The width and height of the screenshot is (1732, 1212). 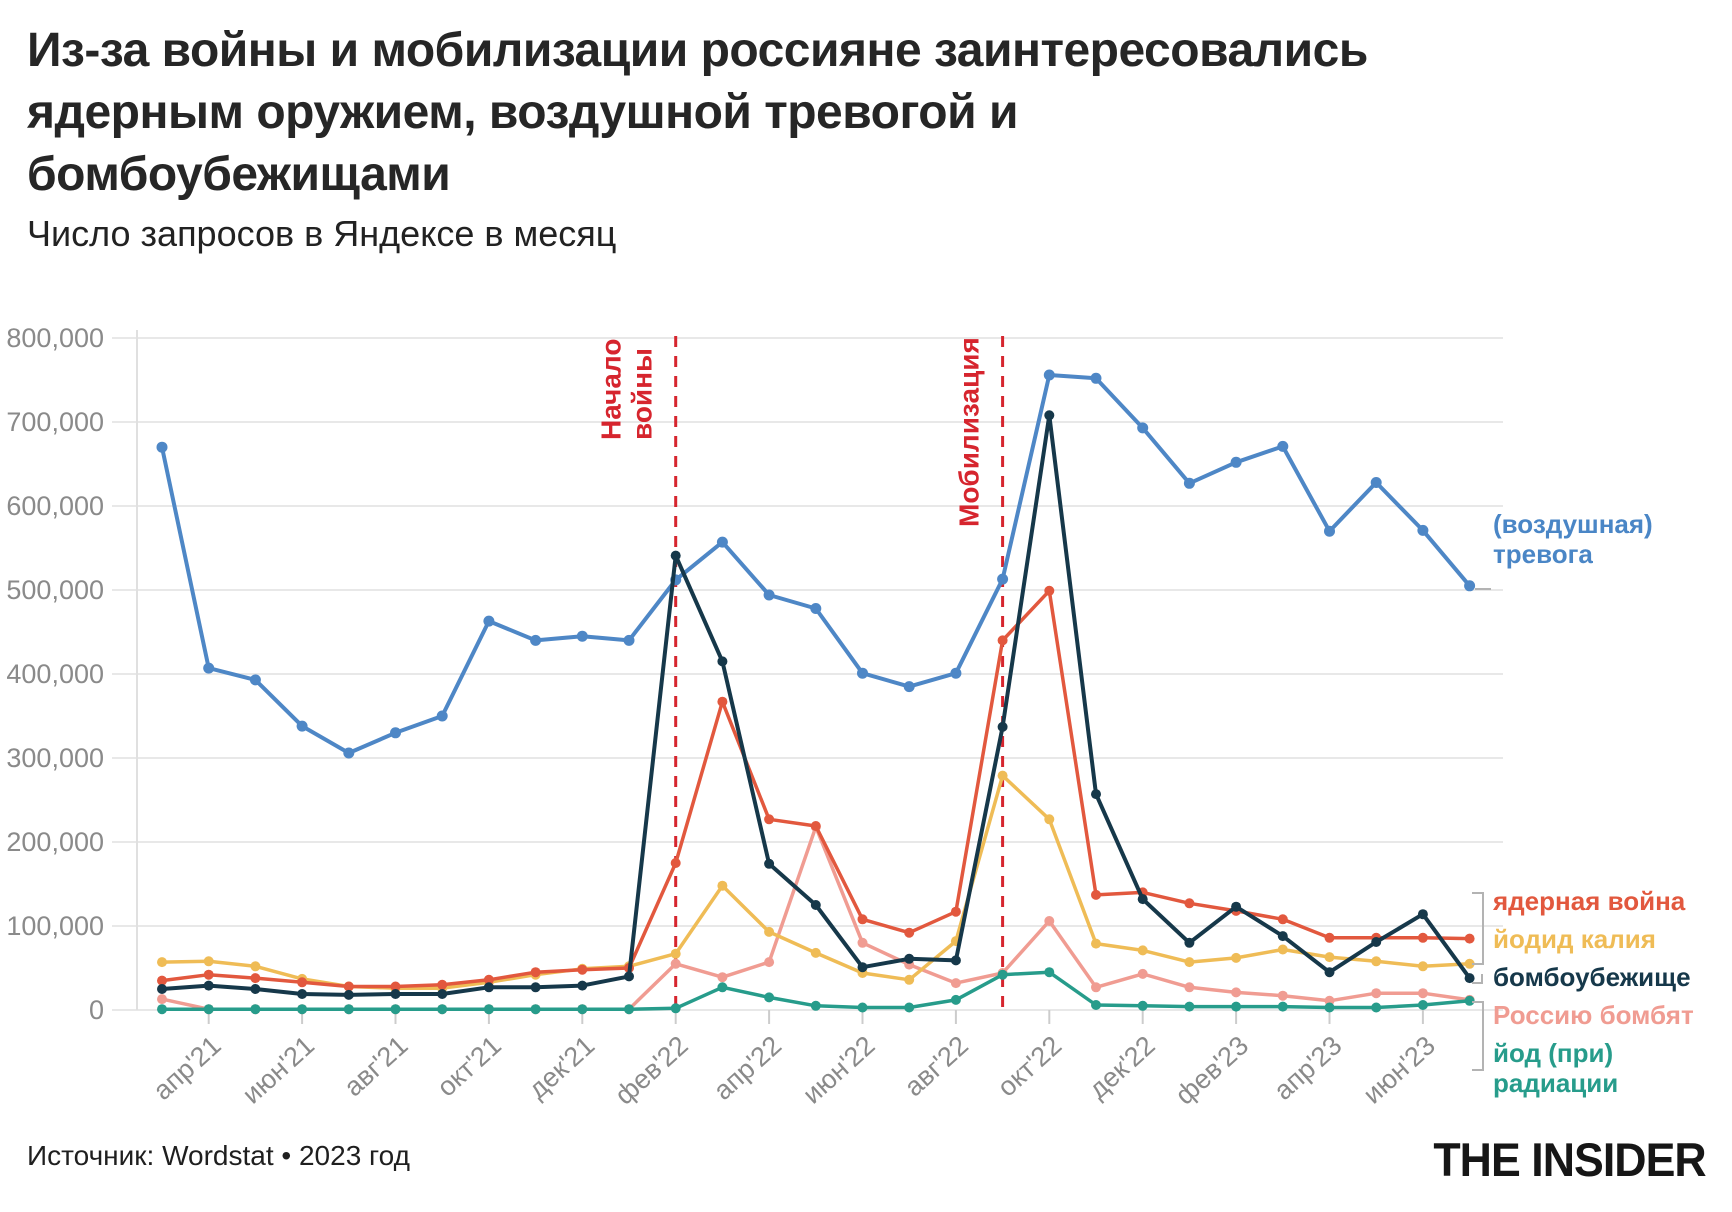 What do you see at coordinates (522, 112) in the screenshot?
I see `title-line-2: ядерным оружием, воздушной тревогой и` at bounding box center [522, 112].